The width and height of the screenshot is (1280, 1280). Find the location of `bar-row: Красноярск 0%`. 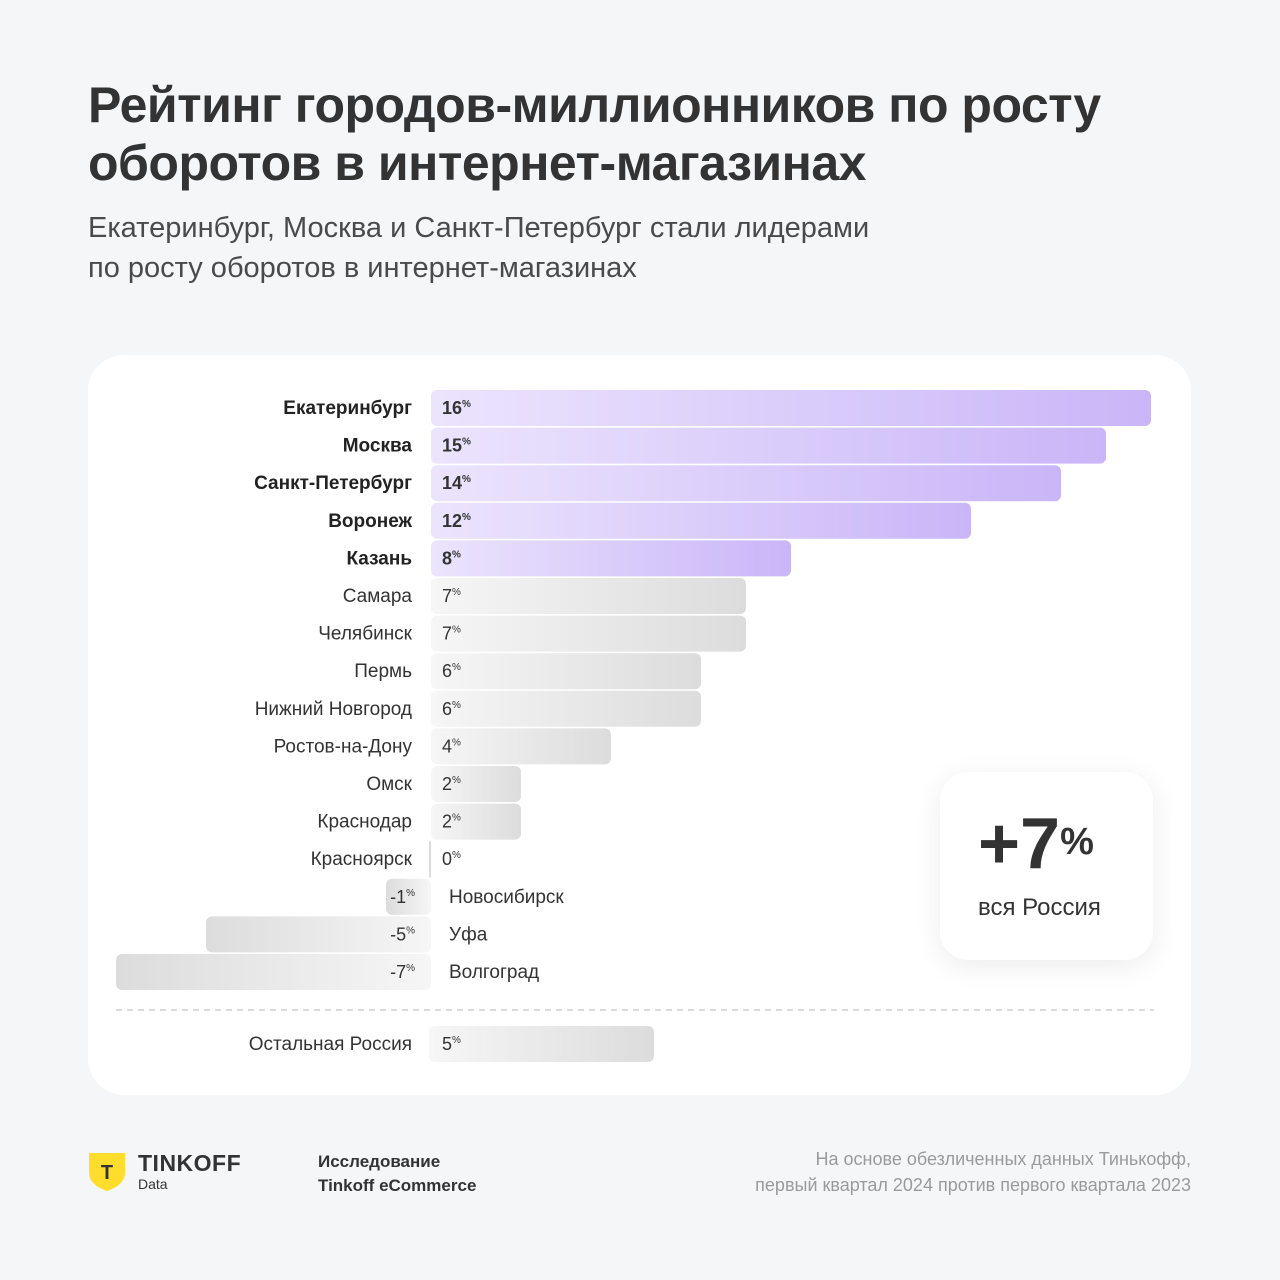

bar-row: Красноярск 0% is located at coordinates (386, 859).